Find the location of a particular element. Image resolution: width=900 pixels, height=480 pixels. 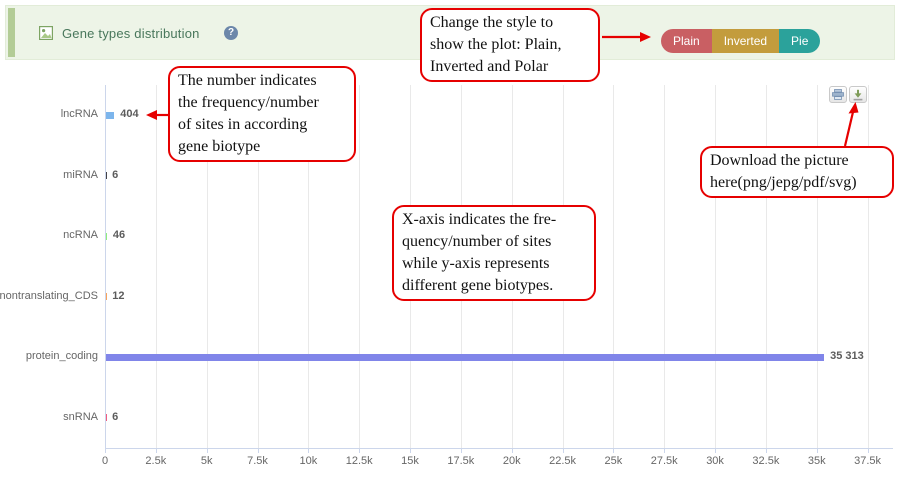

plain-button: Plain is located at coordinates (686, 41).